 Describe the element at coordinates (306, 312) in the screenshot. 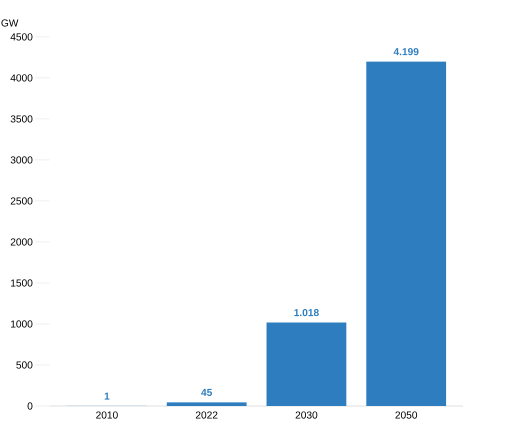

I see `data-label: 1.018` at that location.